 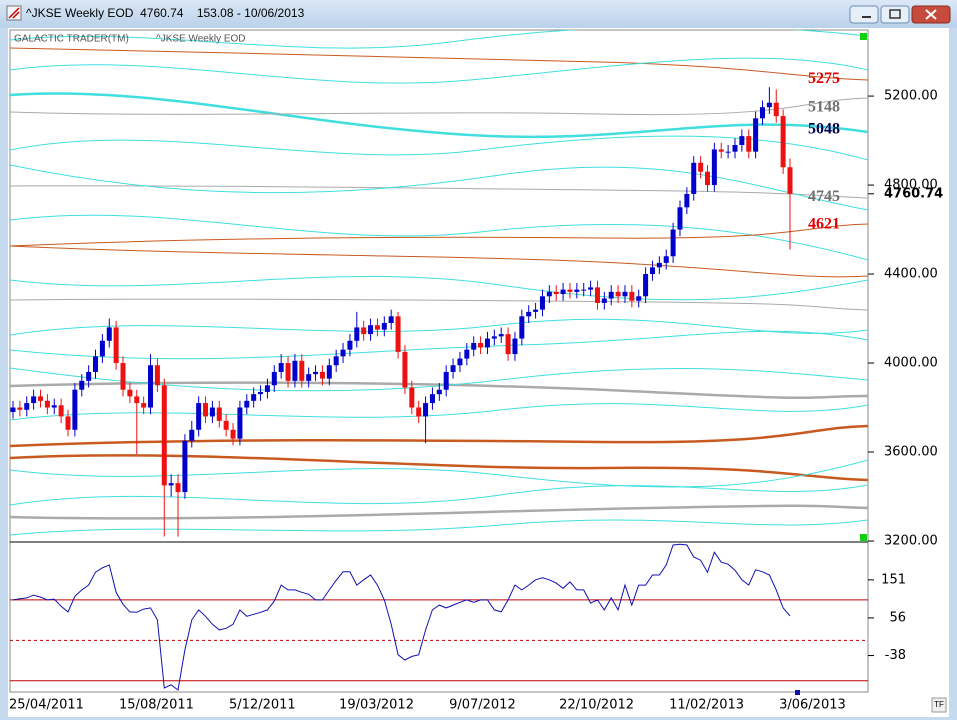 I want to click on x-tick-label: 3/06/2013, so click(x=812, y=705).